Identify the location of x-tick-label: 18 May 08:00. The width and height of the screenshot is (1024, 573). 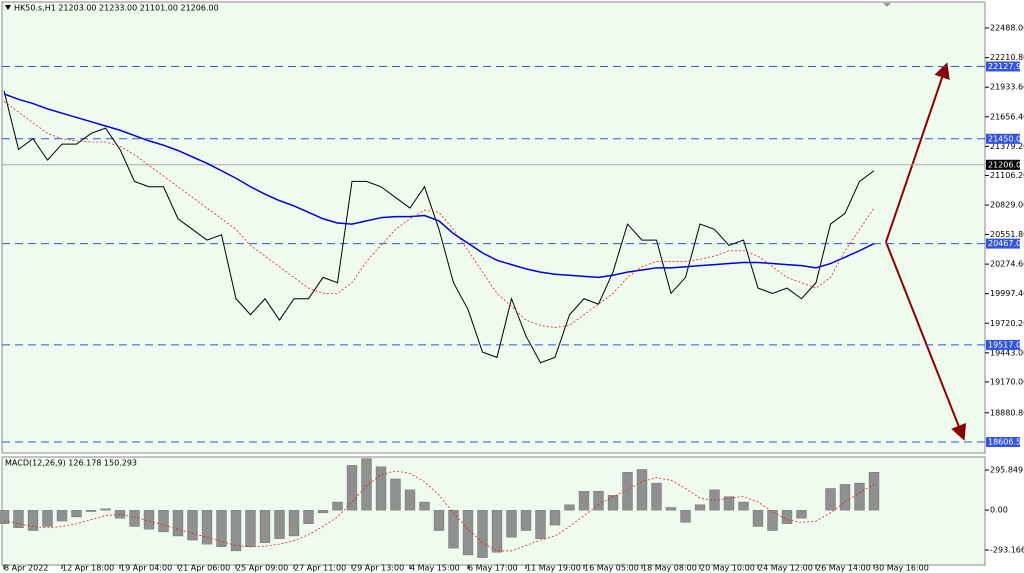
(669, 568).